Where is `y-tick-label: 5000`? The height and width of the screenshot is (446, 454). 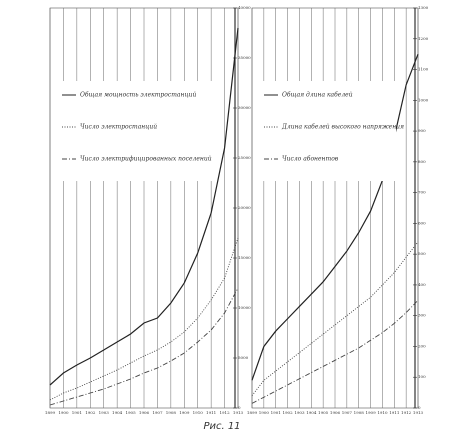
y-tick-label: 5000 is located at coordinates (243, 357).